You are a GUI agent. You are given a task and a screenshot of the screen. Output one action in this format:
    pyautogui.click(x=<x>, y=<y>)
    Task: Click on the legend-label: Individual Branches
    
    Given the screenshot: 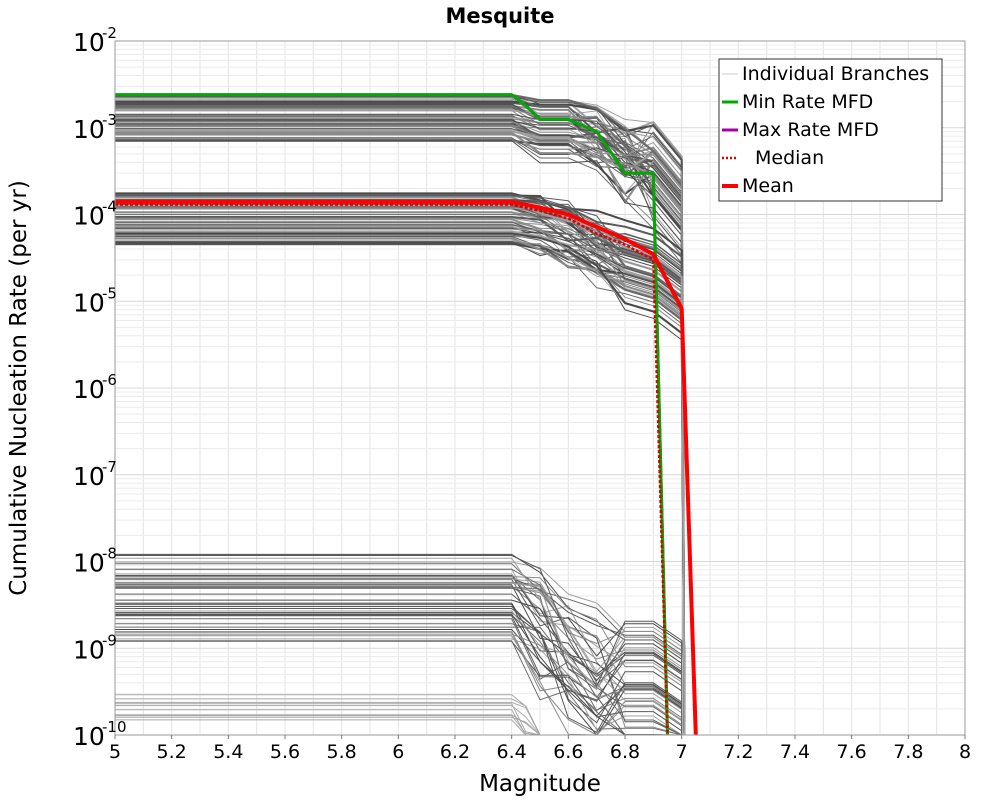 What is the action you would take?
    pyautogui.click(x=835, y=74)
    